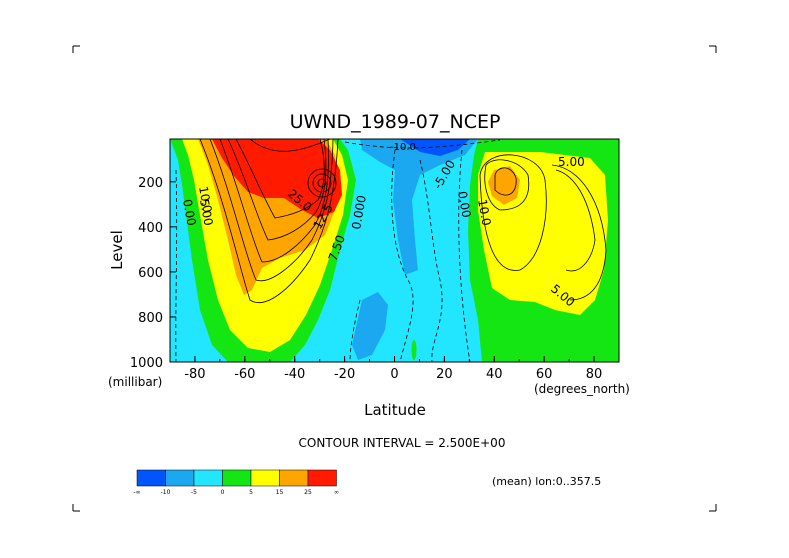 Image resolution: width=789 pixels, height=558 pixels. Describe the element at coordinates (395, 122) in the screenshot. I see `chart-title: UWND_1989-07_NCEP` at that location.